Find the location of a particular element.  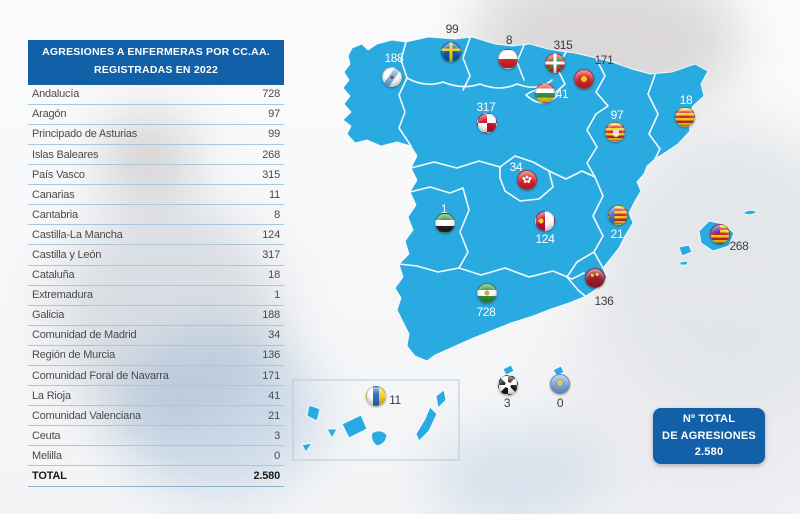

flag-andalucia-icon is located at coordinates (487, 293).